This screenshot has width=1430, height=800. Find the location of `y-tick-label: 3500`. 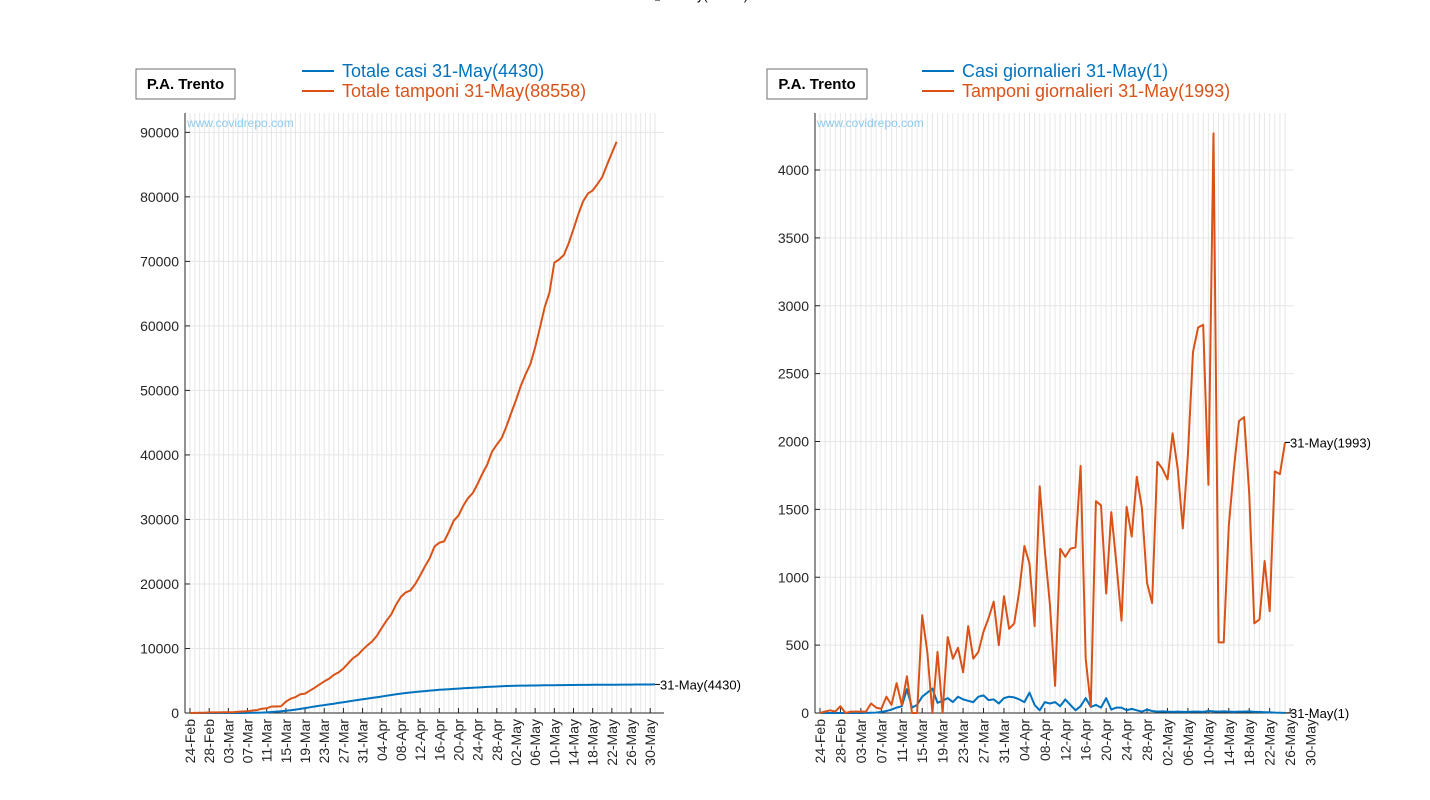

y-tick-label: 3500 is located at coordinates (793, 238).